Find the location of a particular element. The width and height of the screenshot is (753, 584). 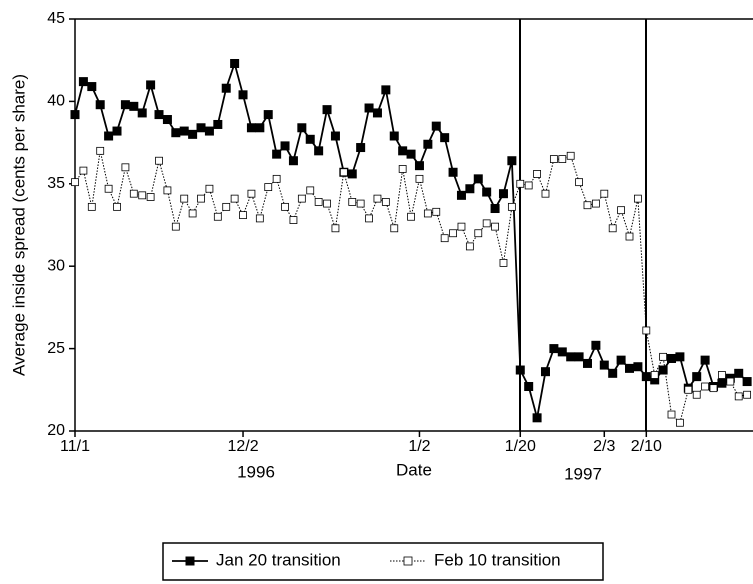

y-axis-label: Average inside spread (cents per share) is located at coordinates (18, 225).